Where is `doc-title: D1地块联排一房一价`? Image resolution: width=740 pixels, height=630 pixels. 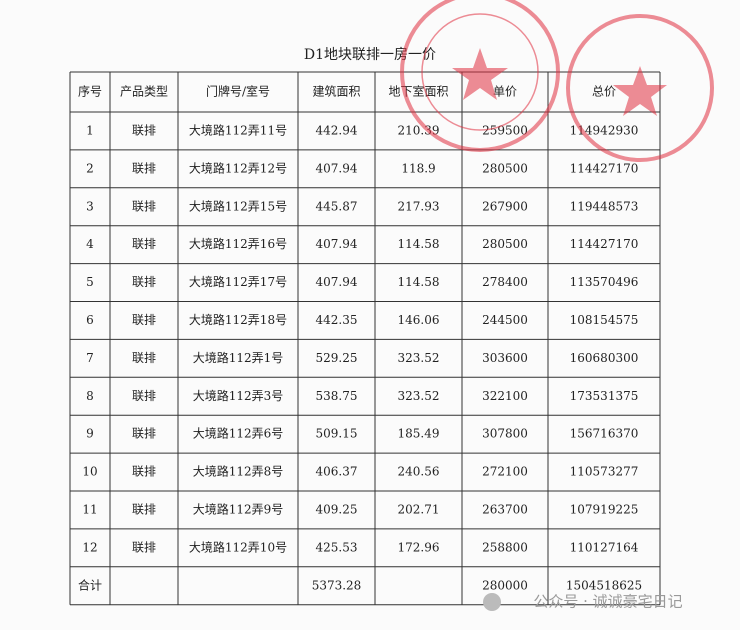 doc-title: D1地块联排一房一价 is located at coordinates (370, 55).